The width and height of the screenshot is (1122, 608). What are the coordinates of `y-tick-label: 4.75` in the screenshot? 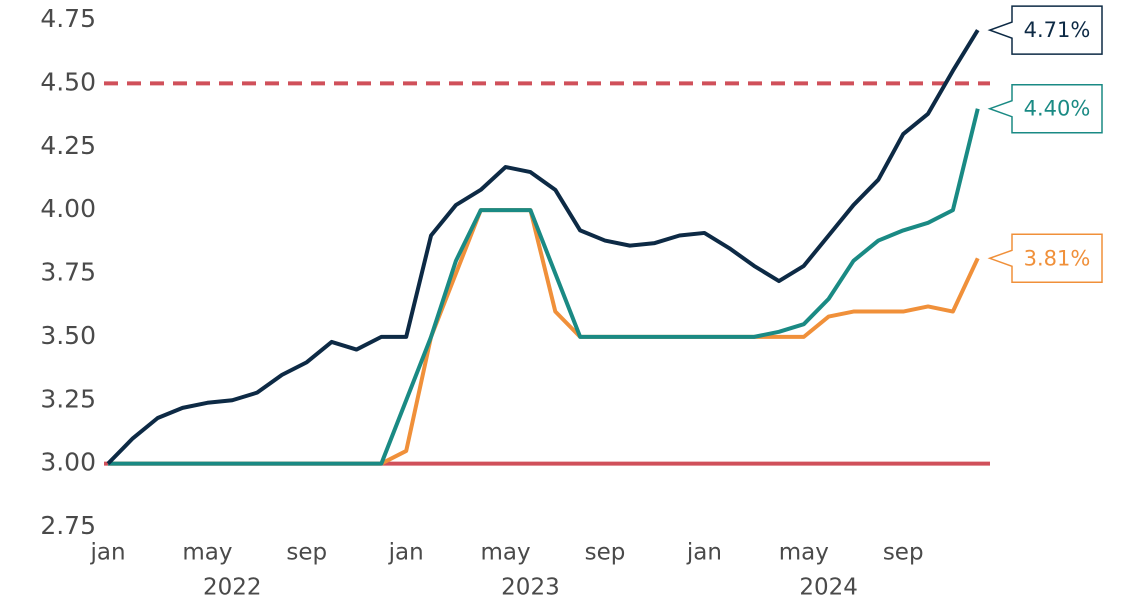 It's located at (68, 18).